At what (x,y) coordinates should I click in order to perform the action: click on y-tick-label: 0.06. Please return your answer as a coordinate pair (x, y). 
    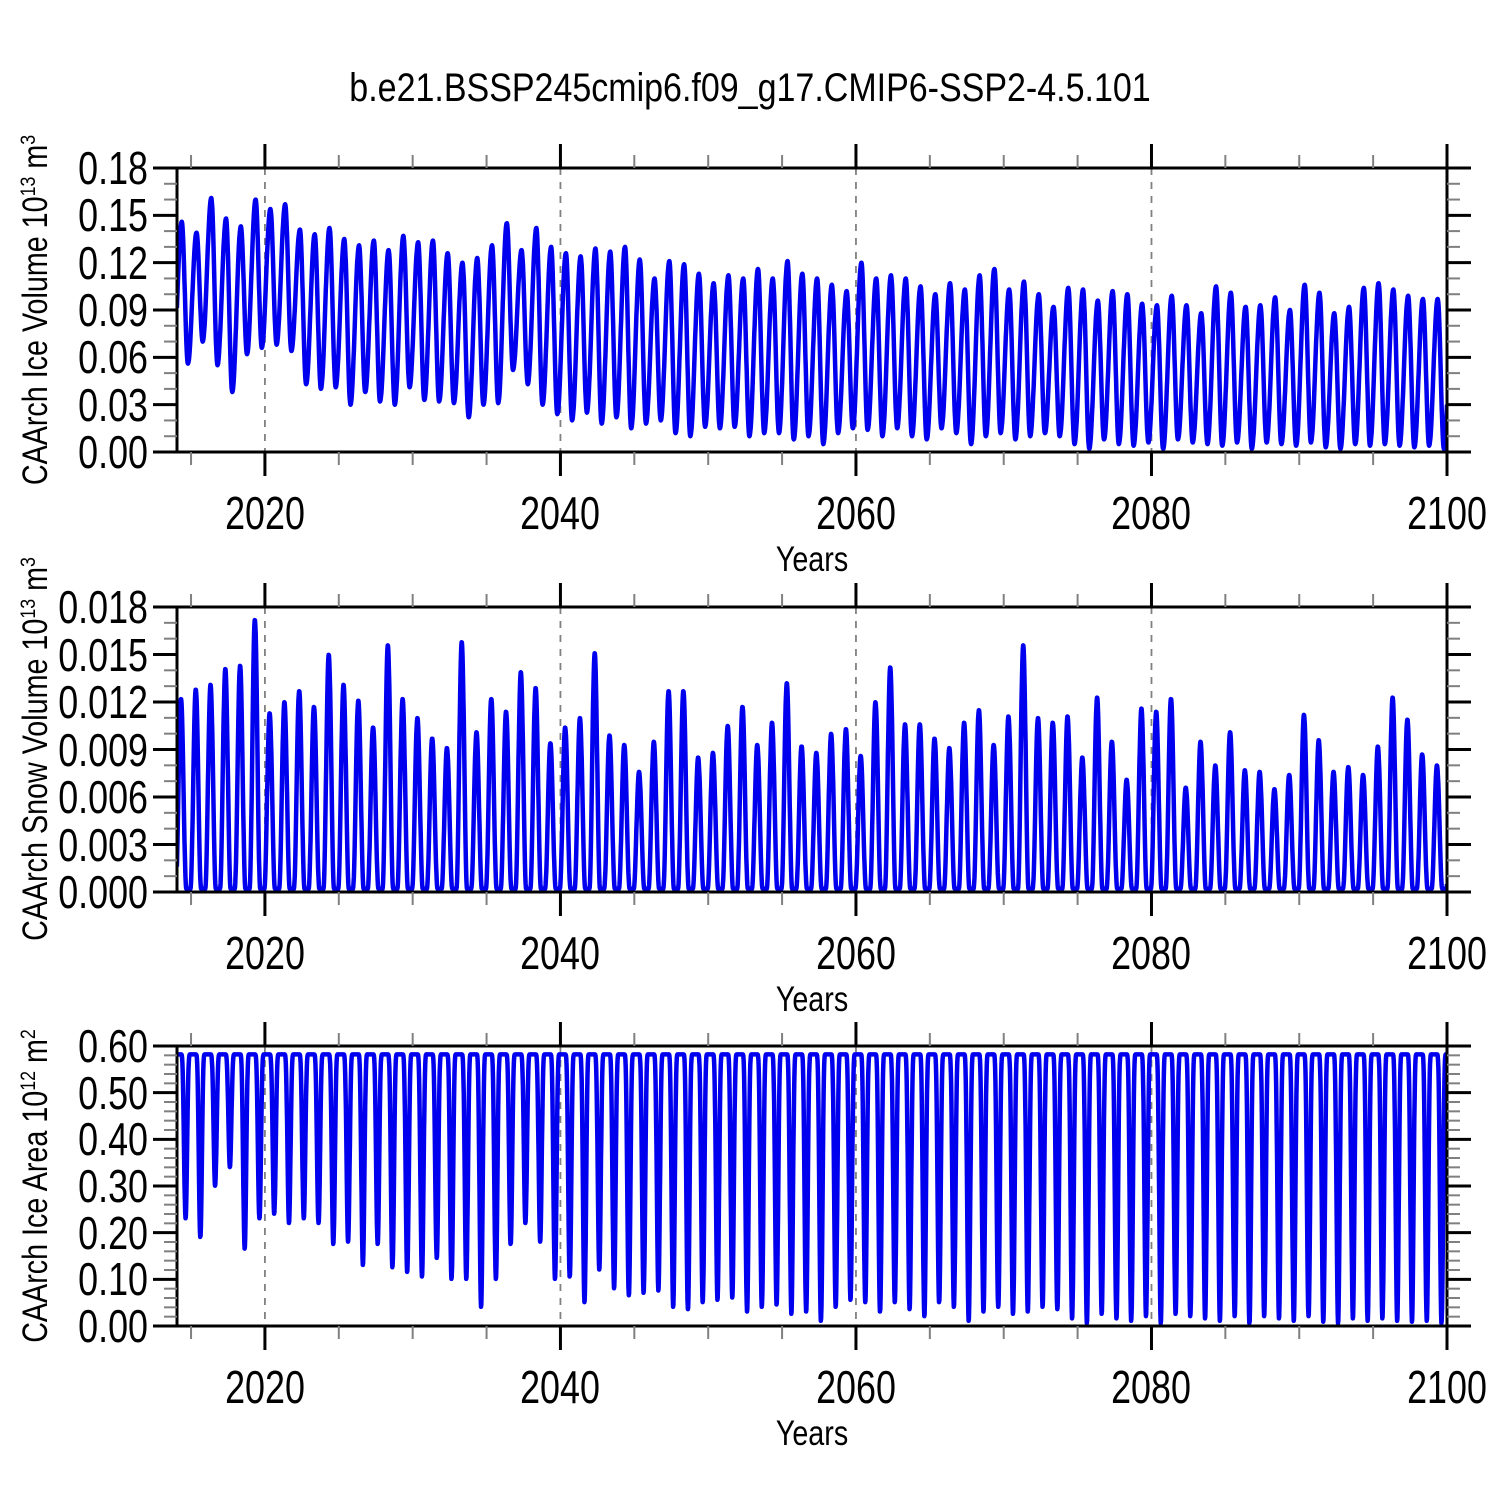
    Looking at the image, I should click on (113, 357).